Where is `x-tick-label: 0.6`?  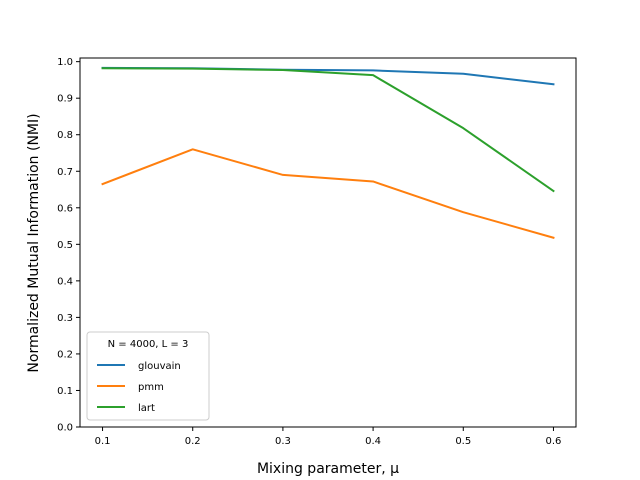
x-tick-label: 0.6 is located at coordinates (554, 441).